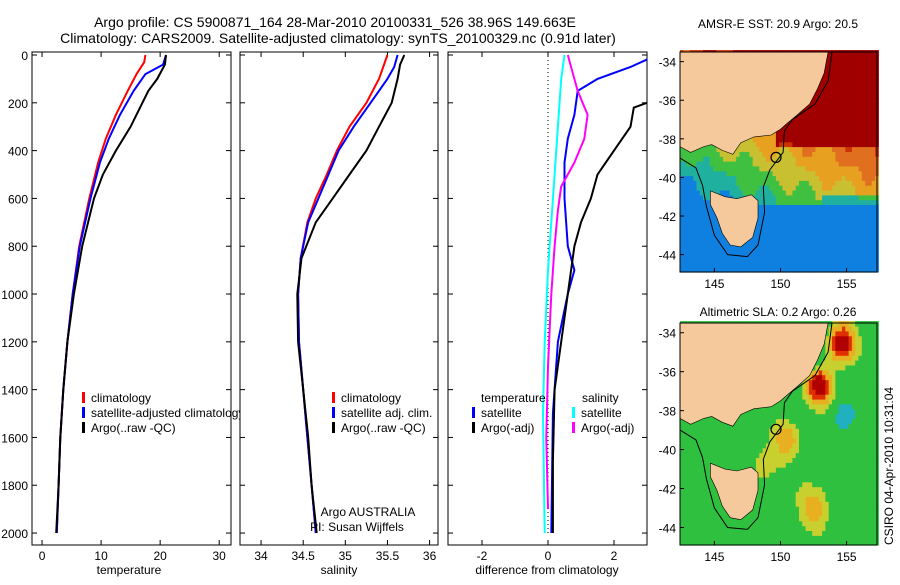  I want to click on x-tick-label: 30, so click(220, 556).